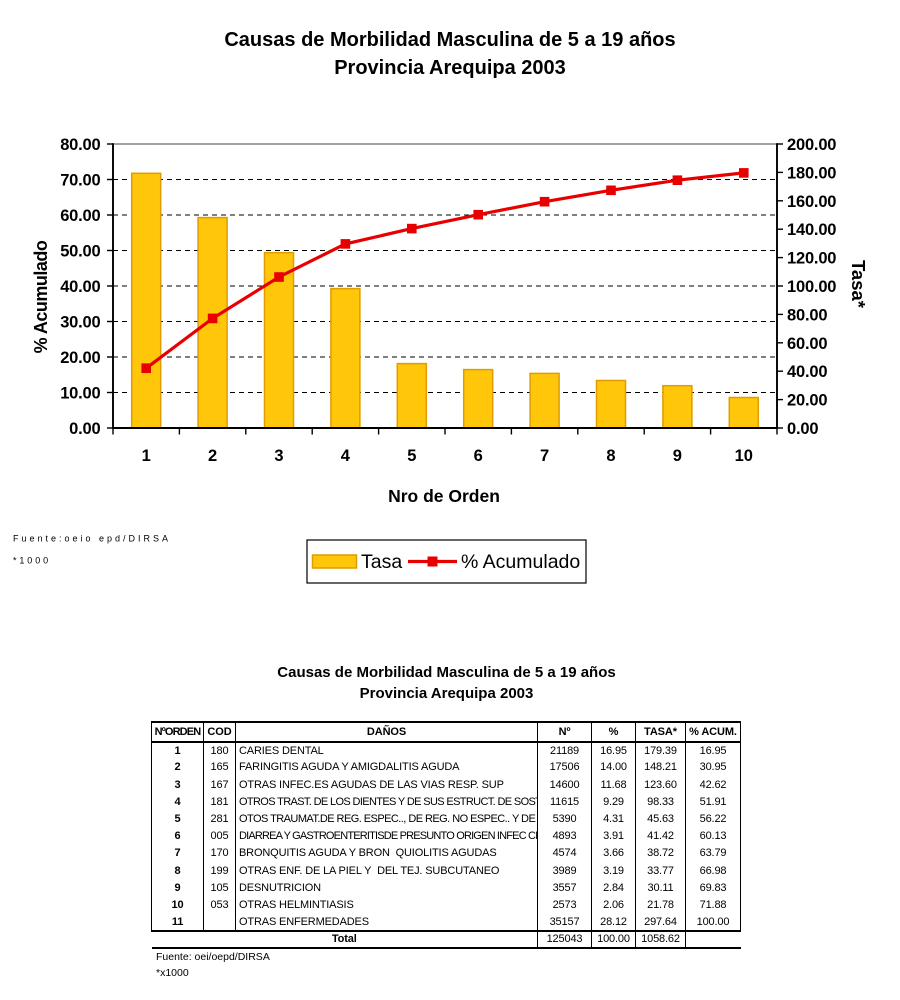  What do you see at coordinates (80, 394) in the screenshot?
I see `svg-text: 10.00` at bounding box center [80, 394].